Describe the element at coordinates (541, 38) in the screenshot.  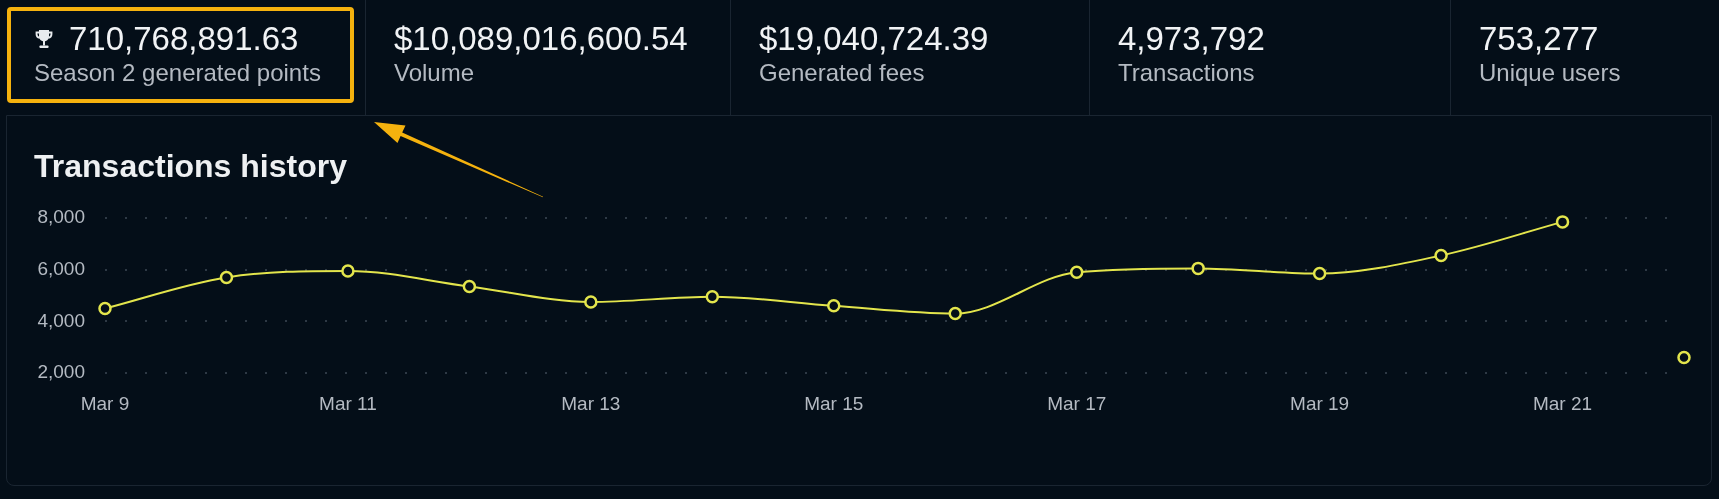
I see `text: $10,089,016,600.54` at that location.